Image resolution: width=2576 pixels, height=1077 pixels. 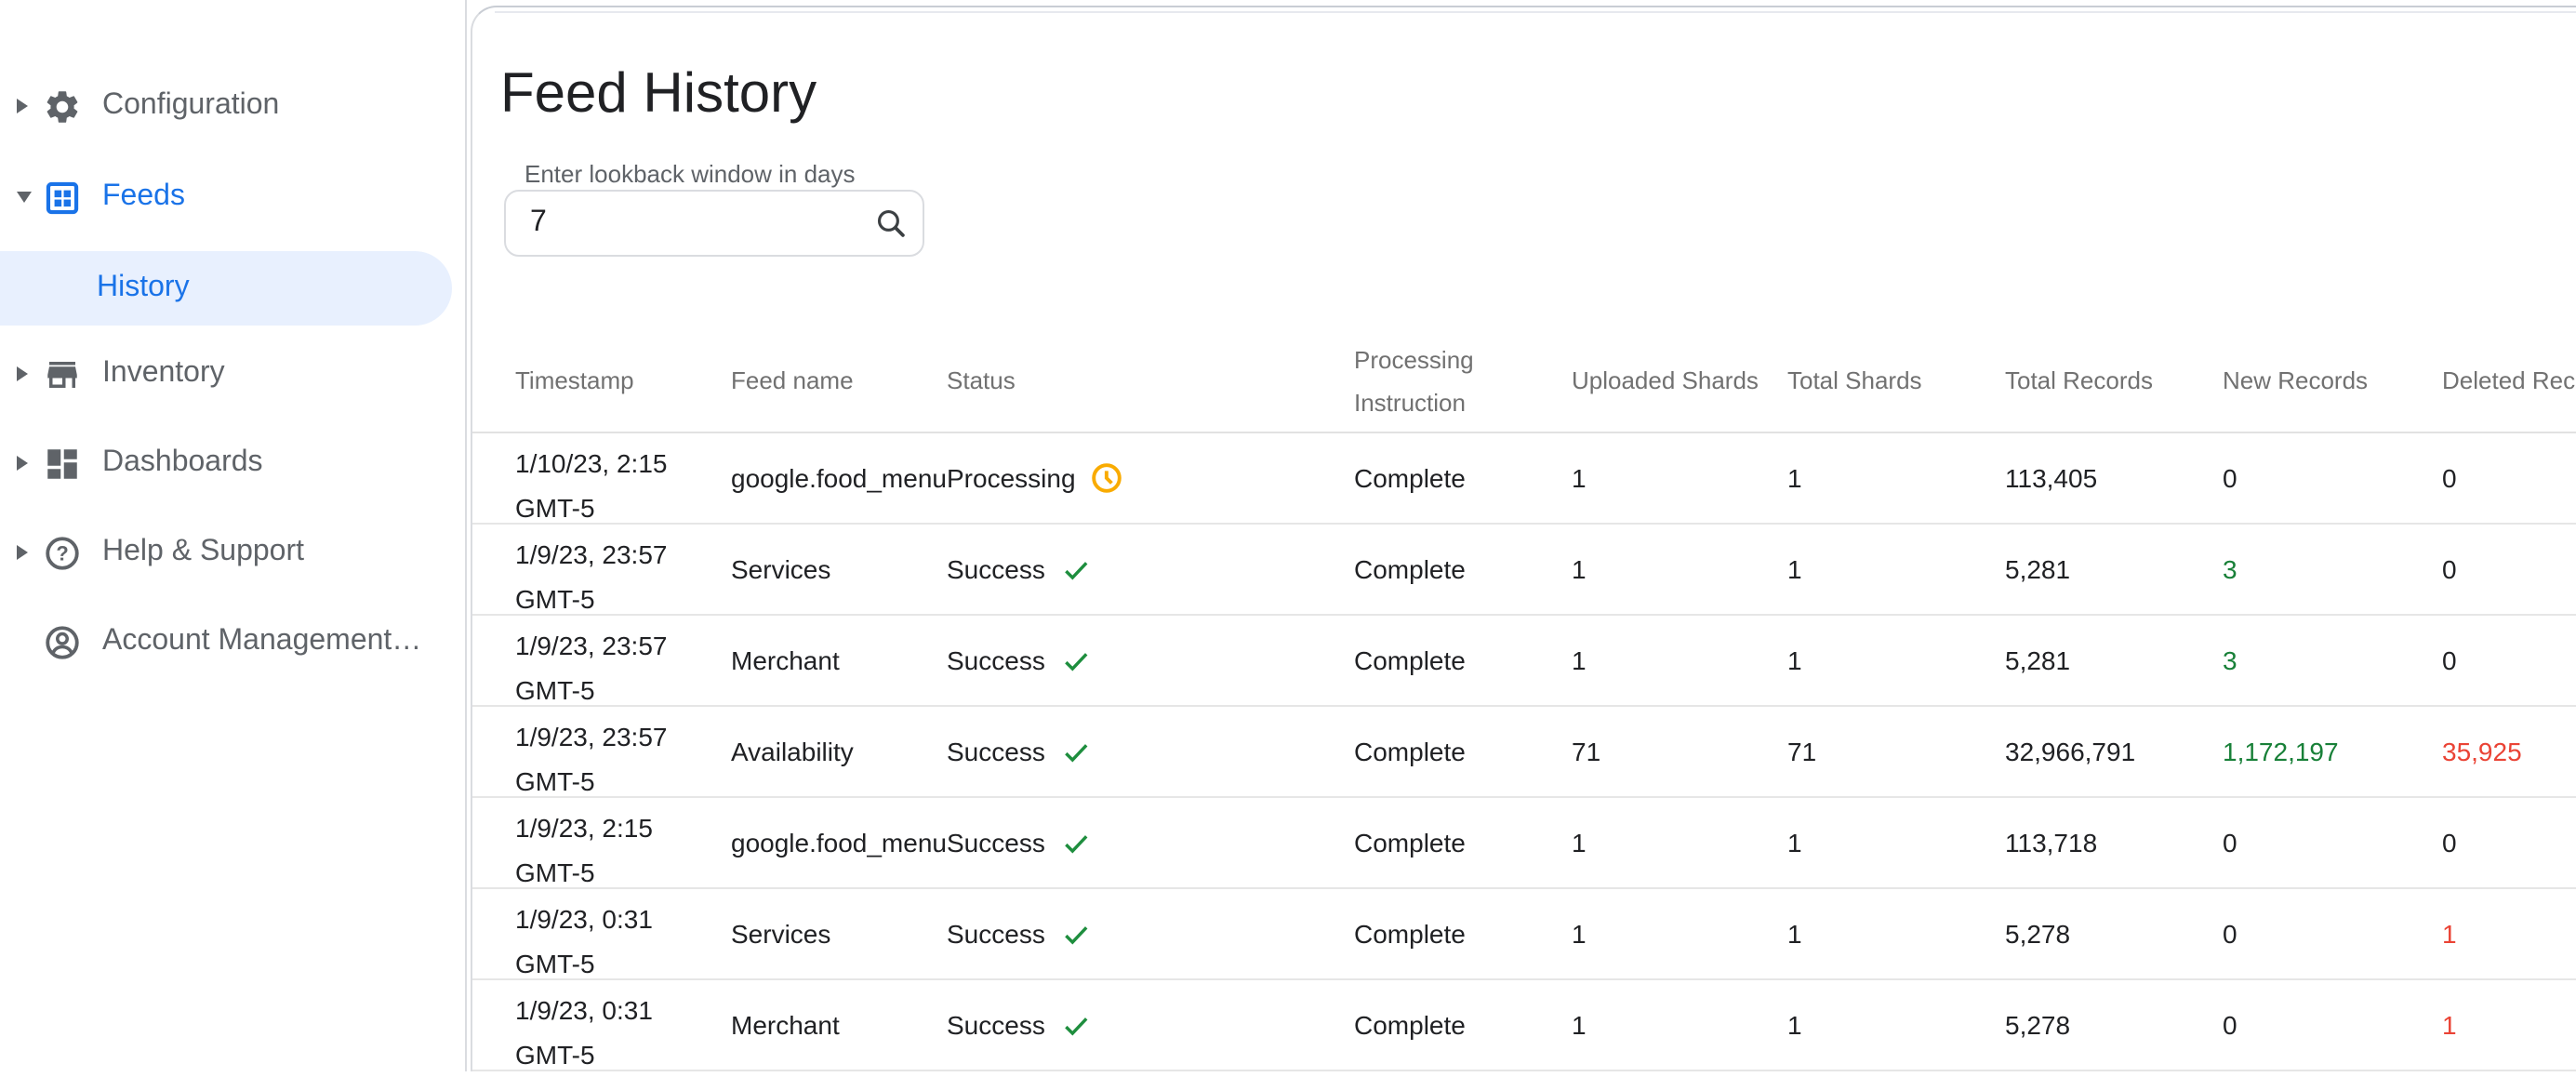 I want to click on sidebar-item-label: Inventory, so click(x=163, y=373).